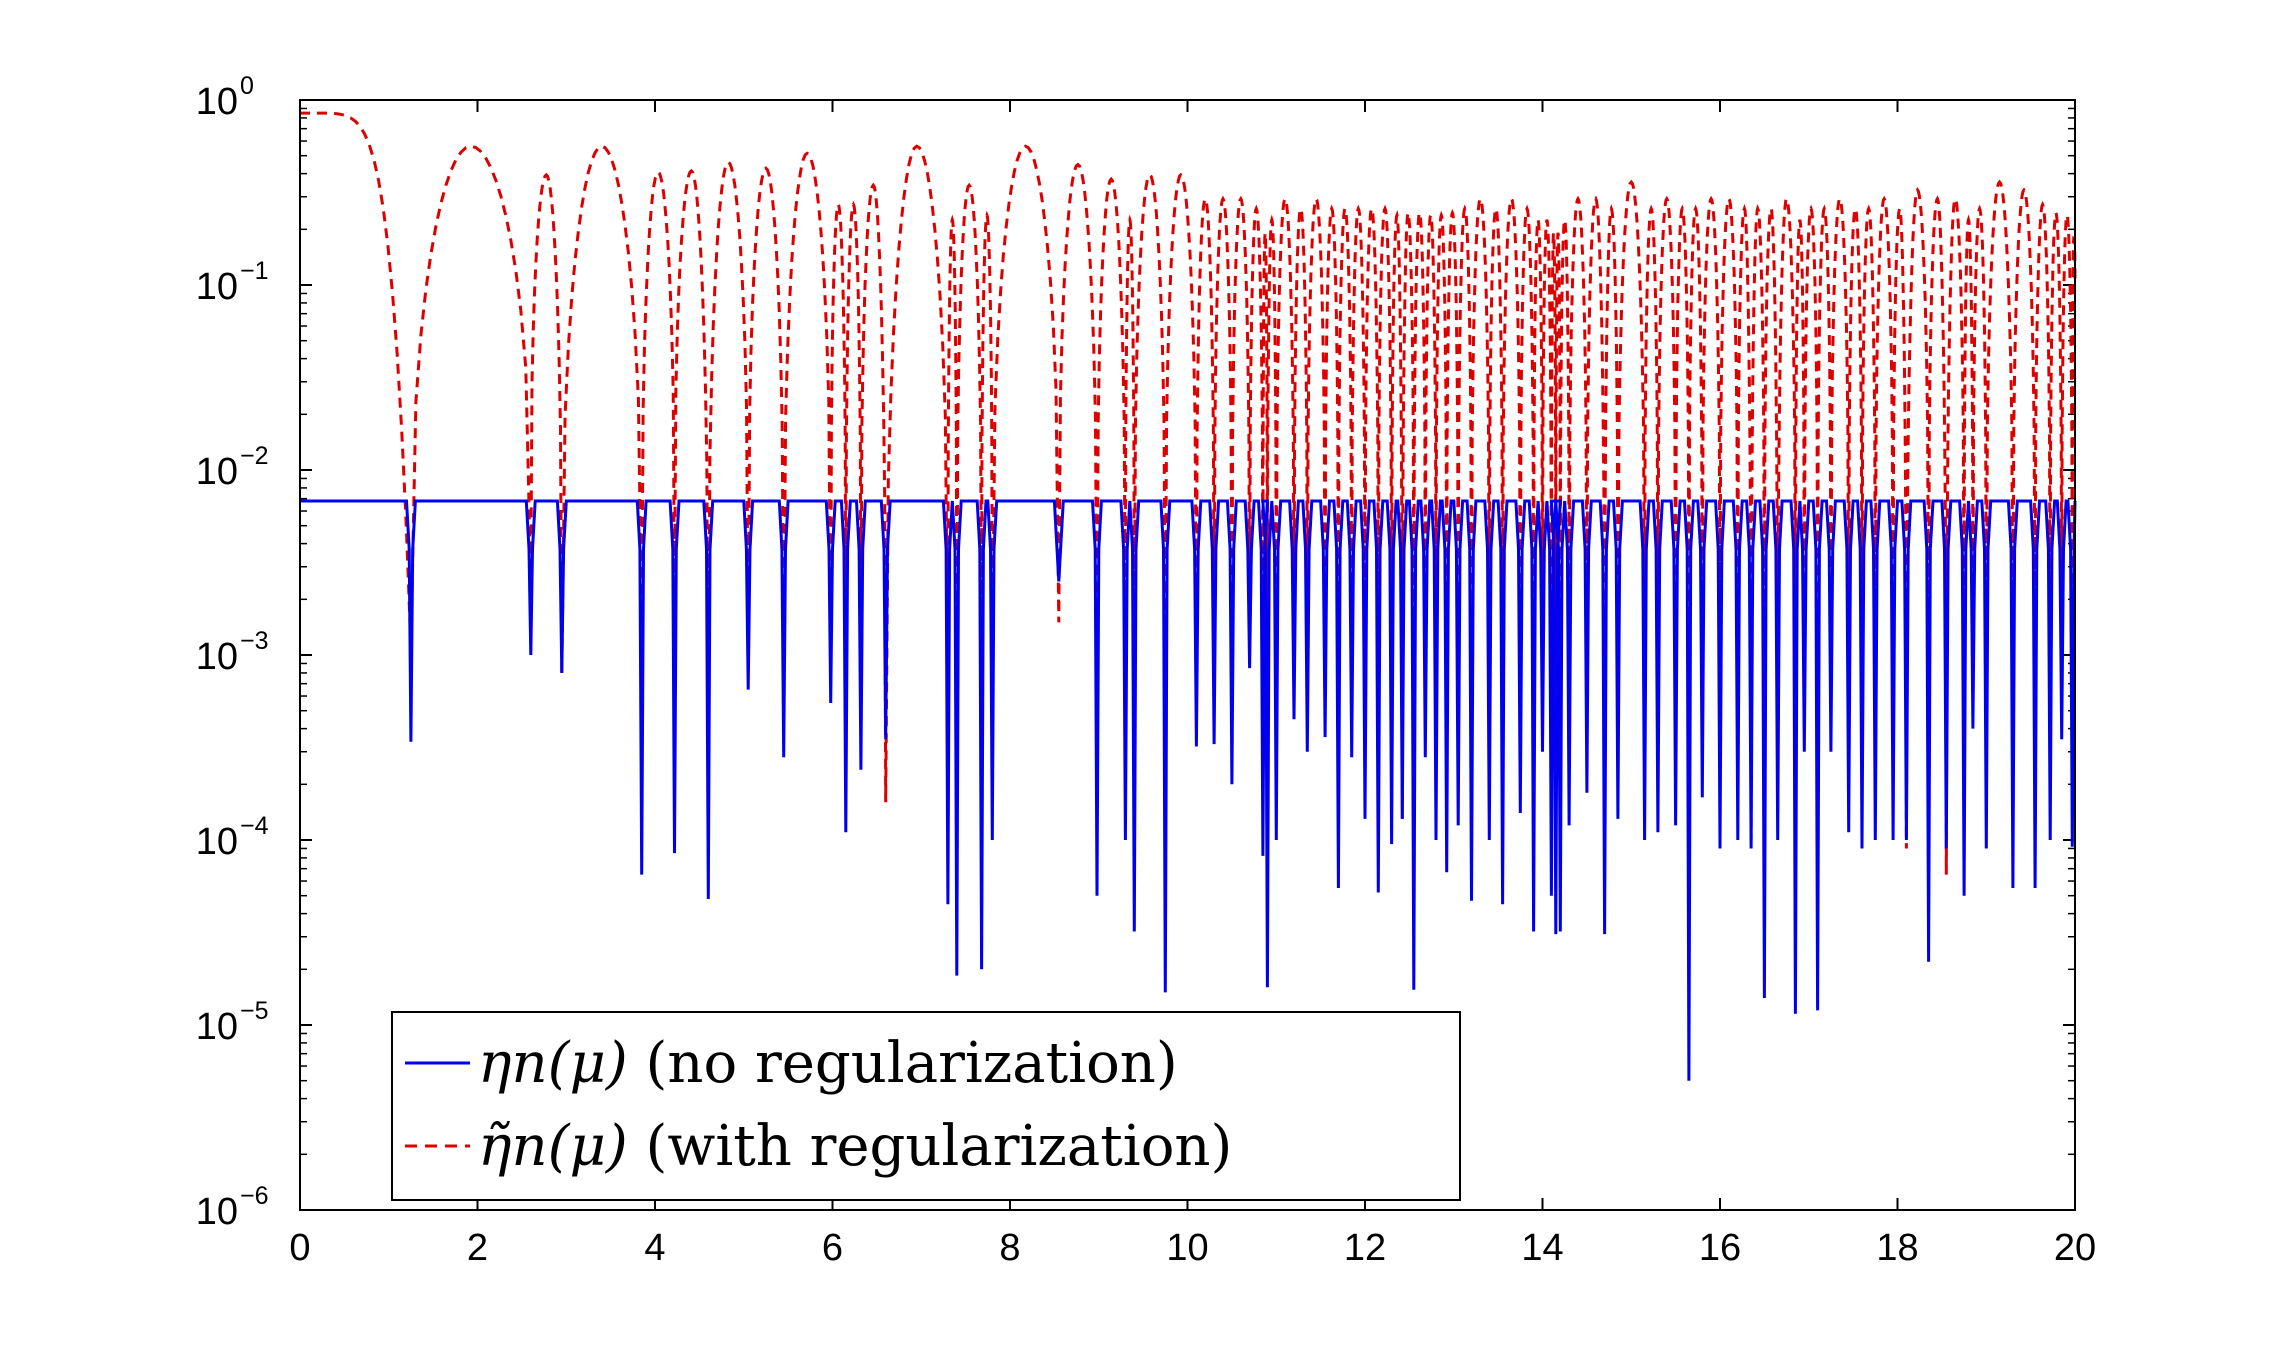  Describe the element at coordinates (254, 271) in the screenshot. I see `y-tick-exponent: −1` at that location.